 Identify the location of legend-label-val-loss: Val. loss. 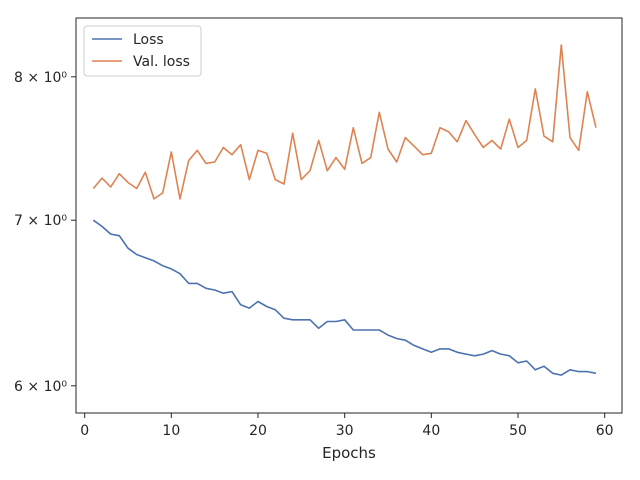
(161, 62).